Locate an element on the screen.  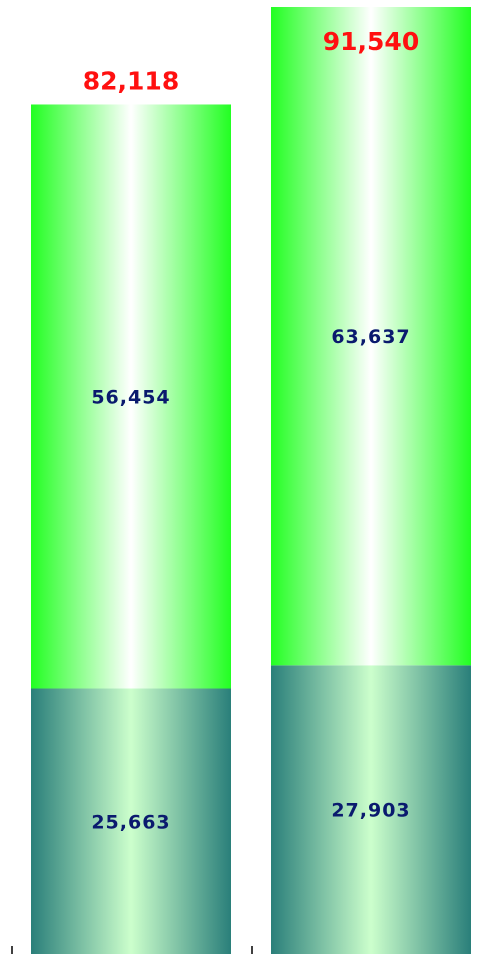
value-label-2-2: 63,637 is located at coordinates (370, 337).